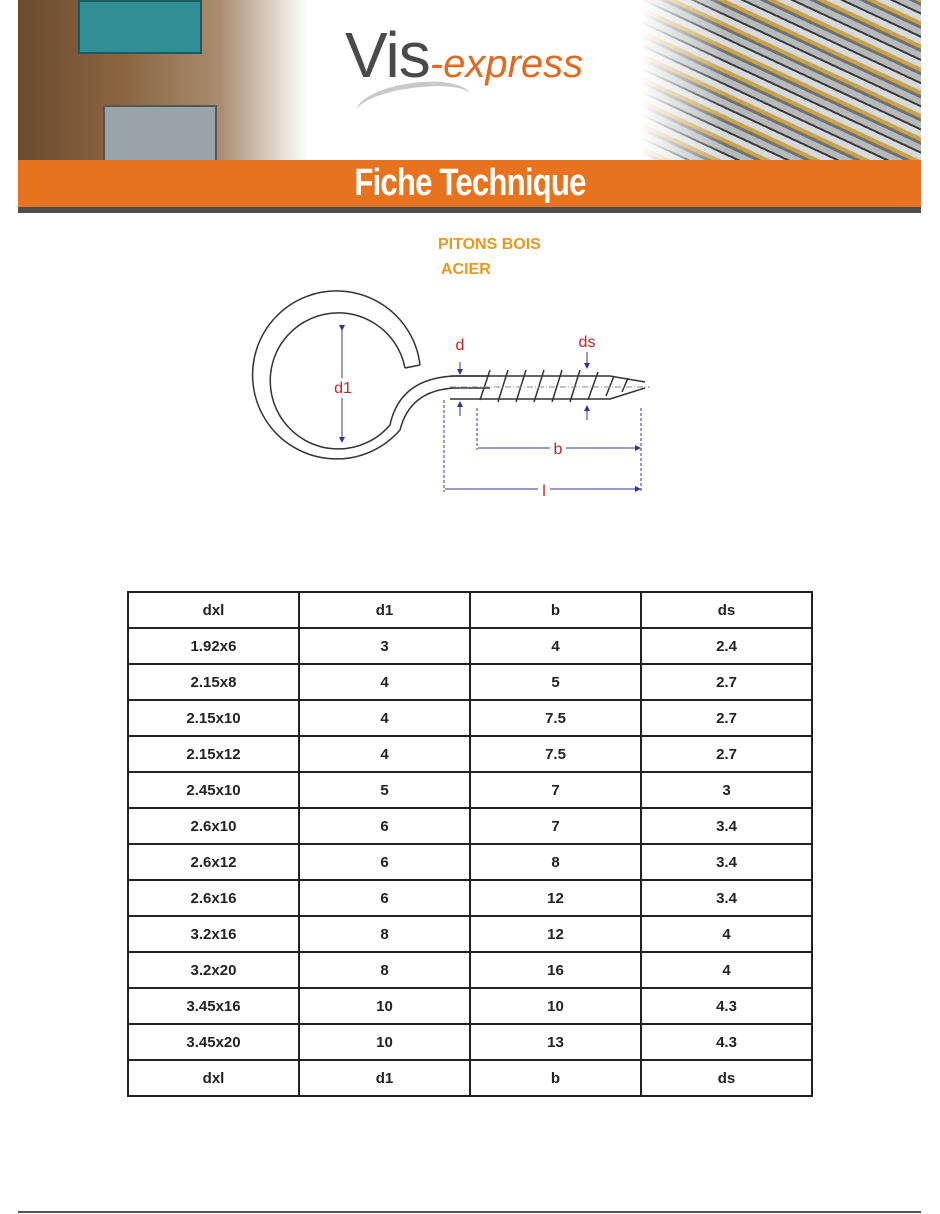 This screenshot has width=940, height=1214. I want to click on table-footer-row: dxl d1 b ds, so click(470, 1078).